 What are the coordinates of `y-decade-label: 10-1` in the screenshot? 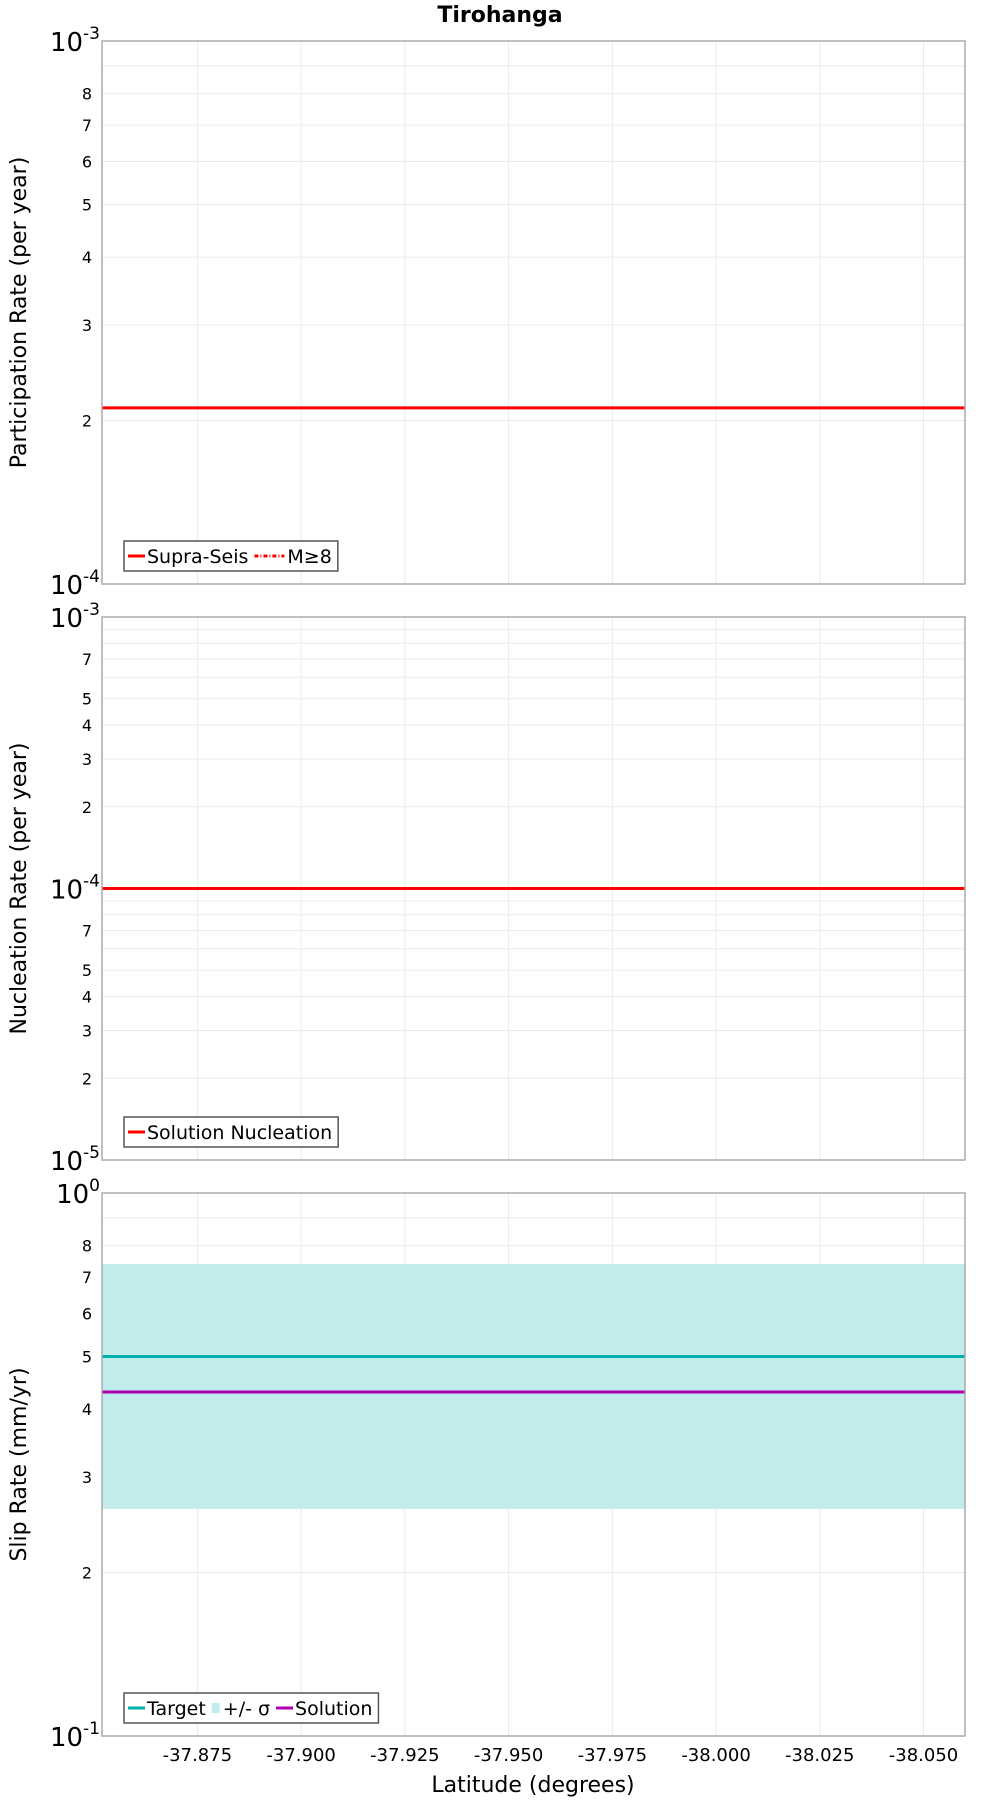 It's located at (75, 1736).